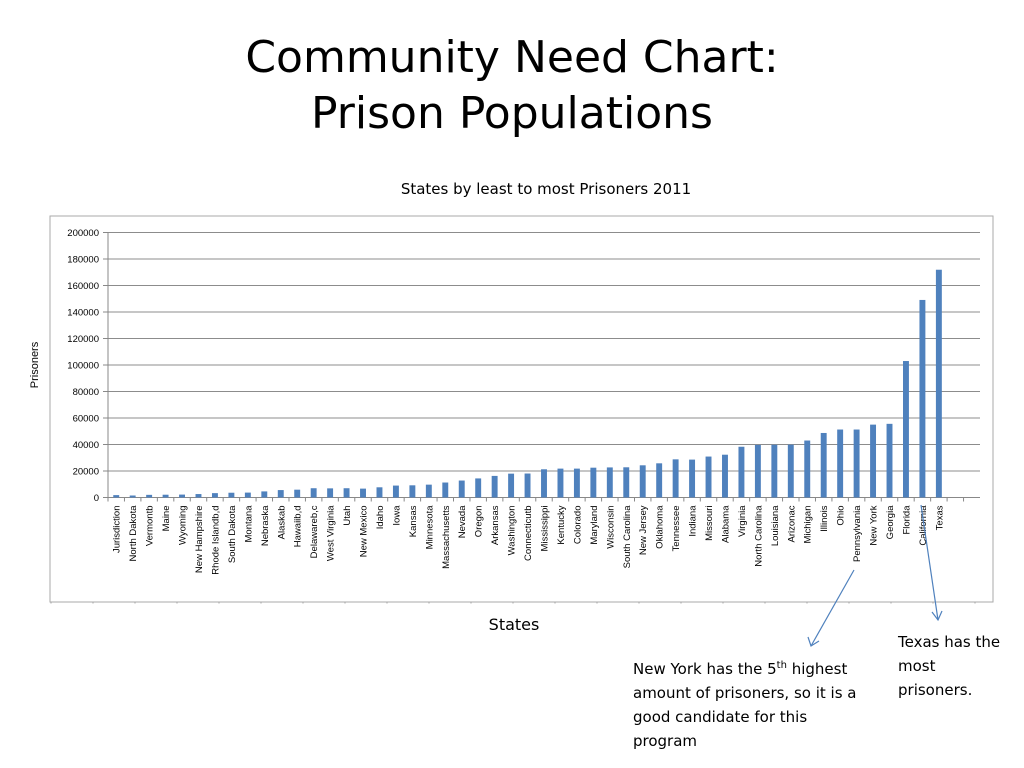  What do you see at coordinates (495, 525) in the screenshot?
I see `x-tick-label: Arkansas` at bounding box center [495, 525].